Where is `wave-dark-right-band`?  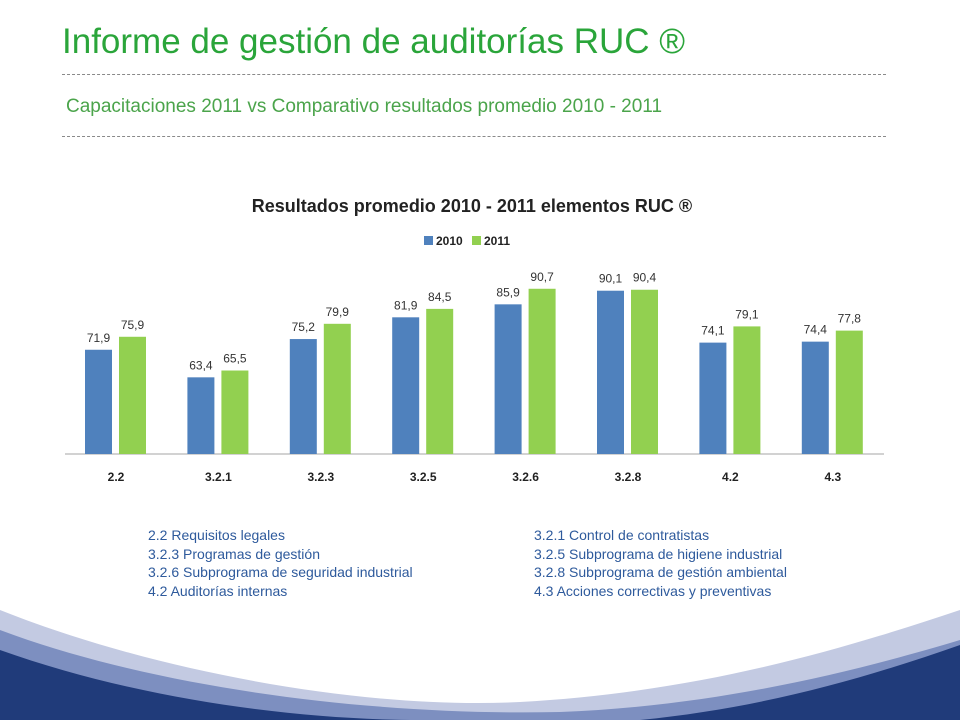 wave-dark-right-band is located at coordinates (800, 682).